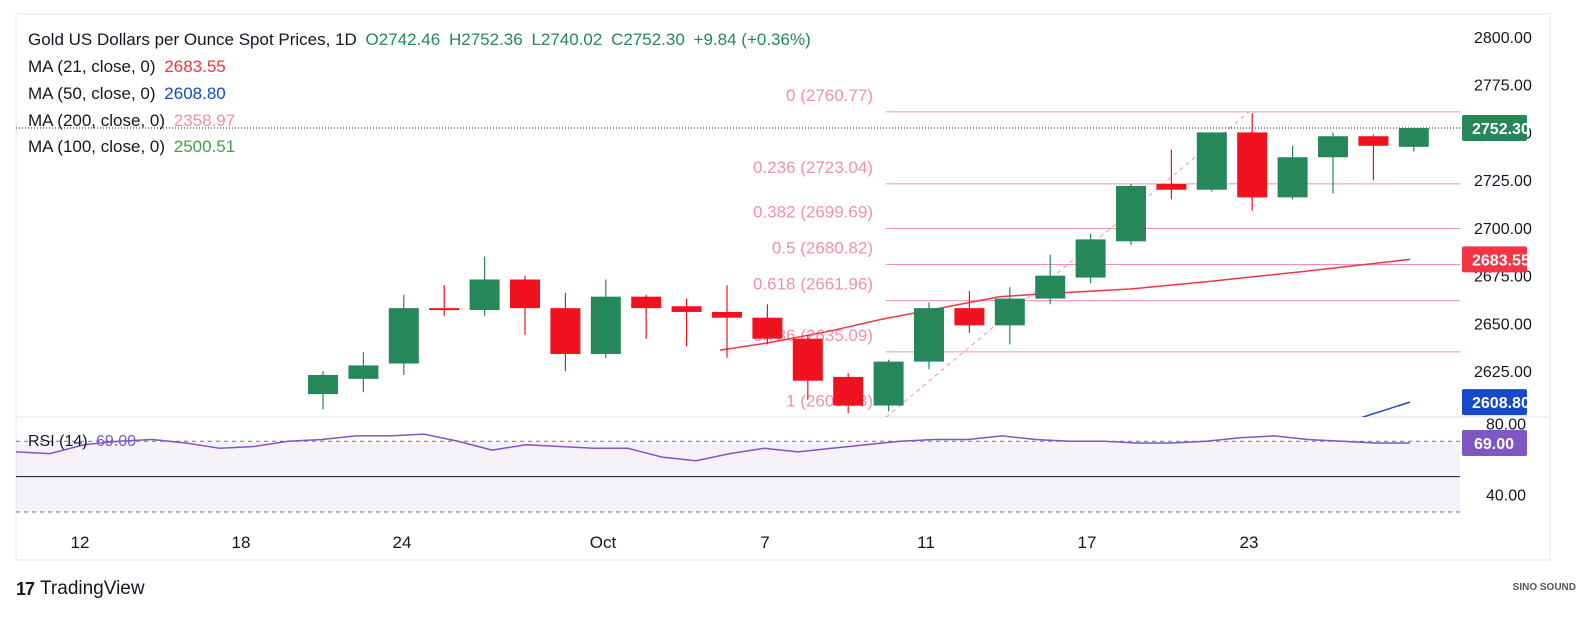  What do you see at coordinates (1065, 304) in the screenshot?
I see `ma21-line` at bounding box center [1065, 304].